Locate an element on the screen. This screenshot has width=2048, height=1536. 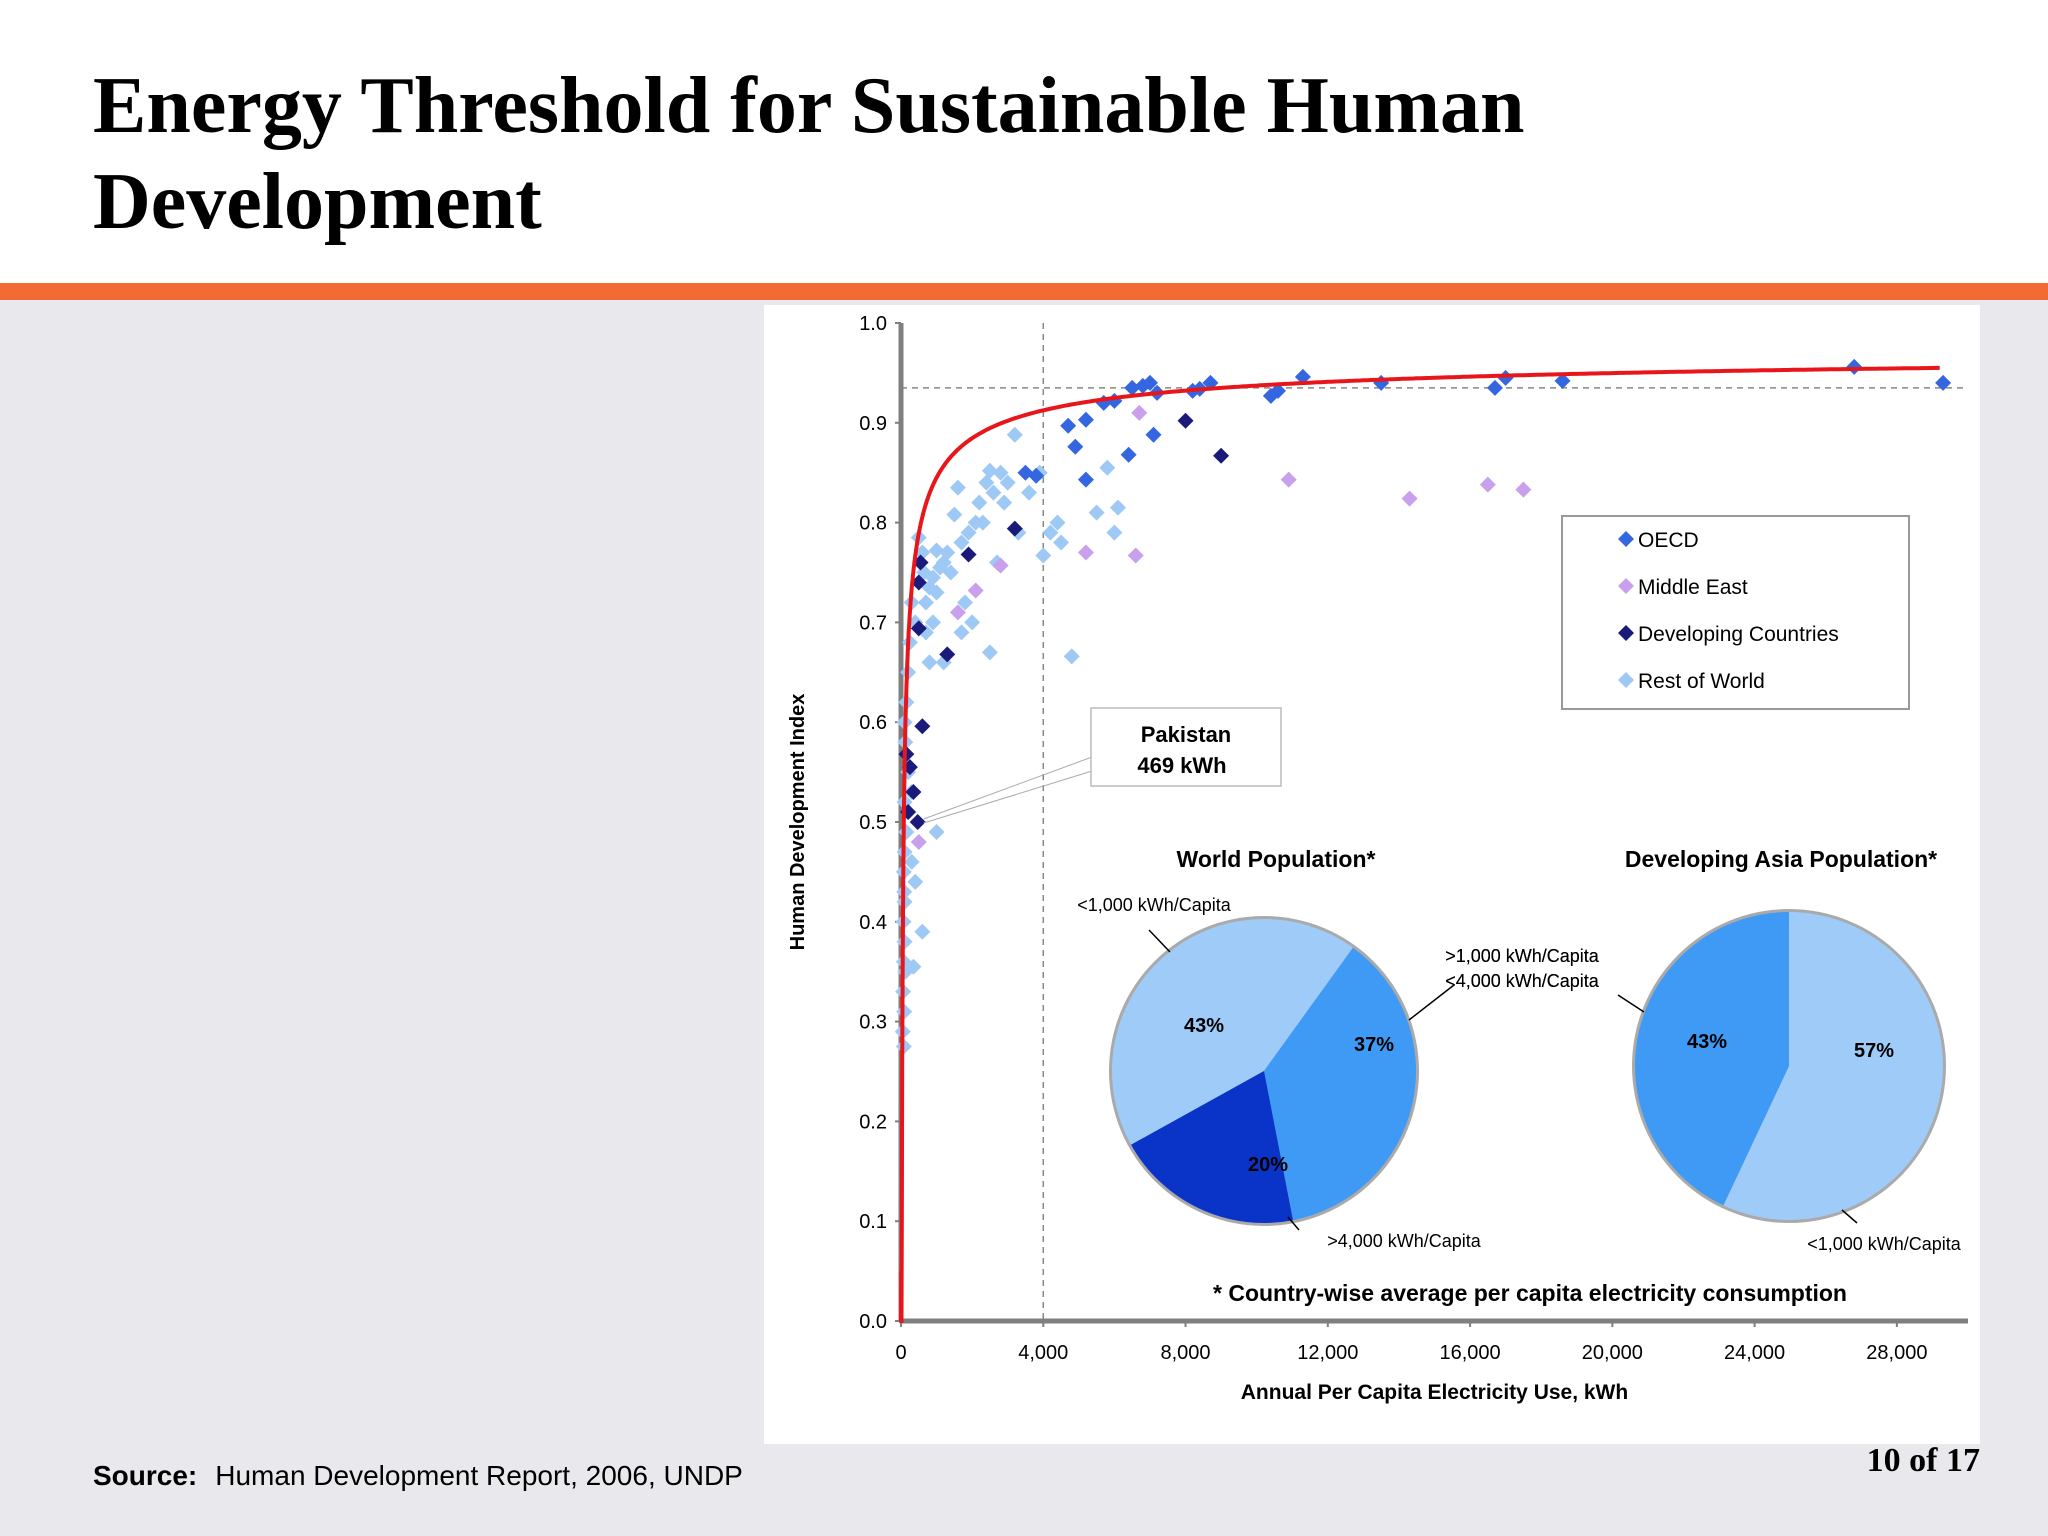
x-tick-label: 0 is located at coordinates (900, 1353).